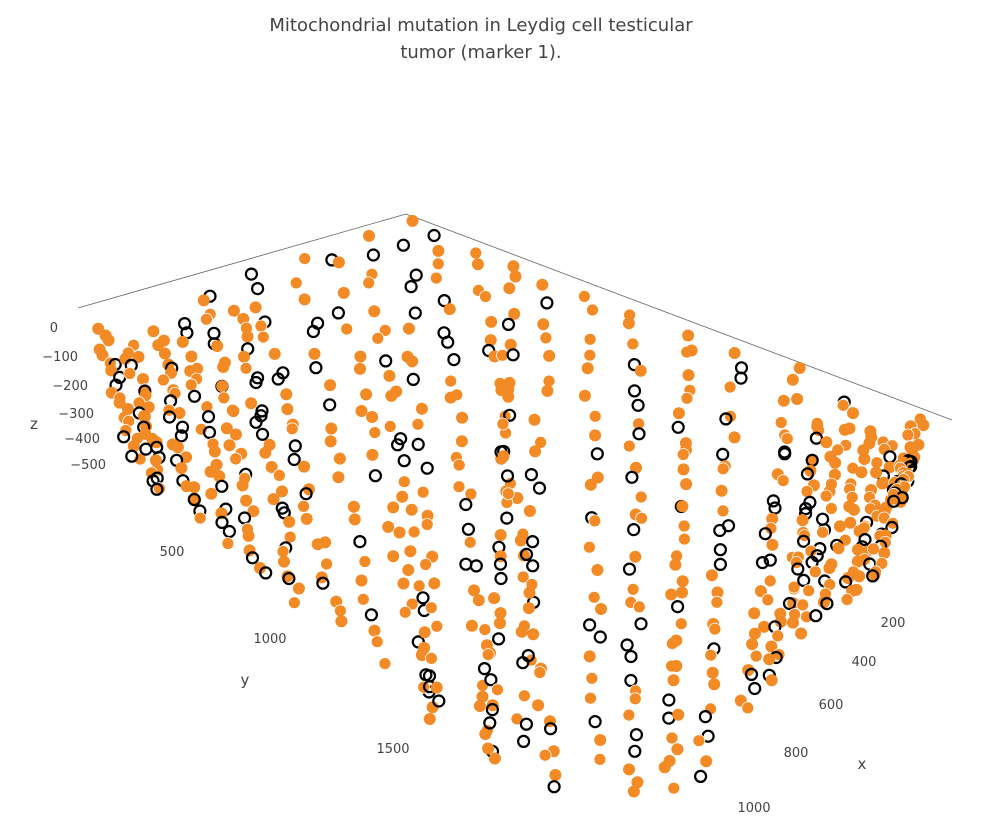 This screenshot has width=988, height=817. What do you see at coordinates (76, 414) in the screenshot?
I see `z-tick-label: −300` at bounding box center [76, 414].